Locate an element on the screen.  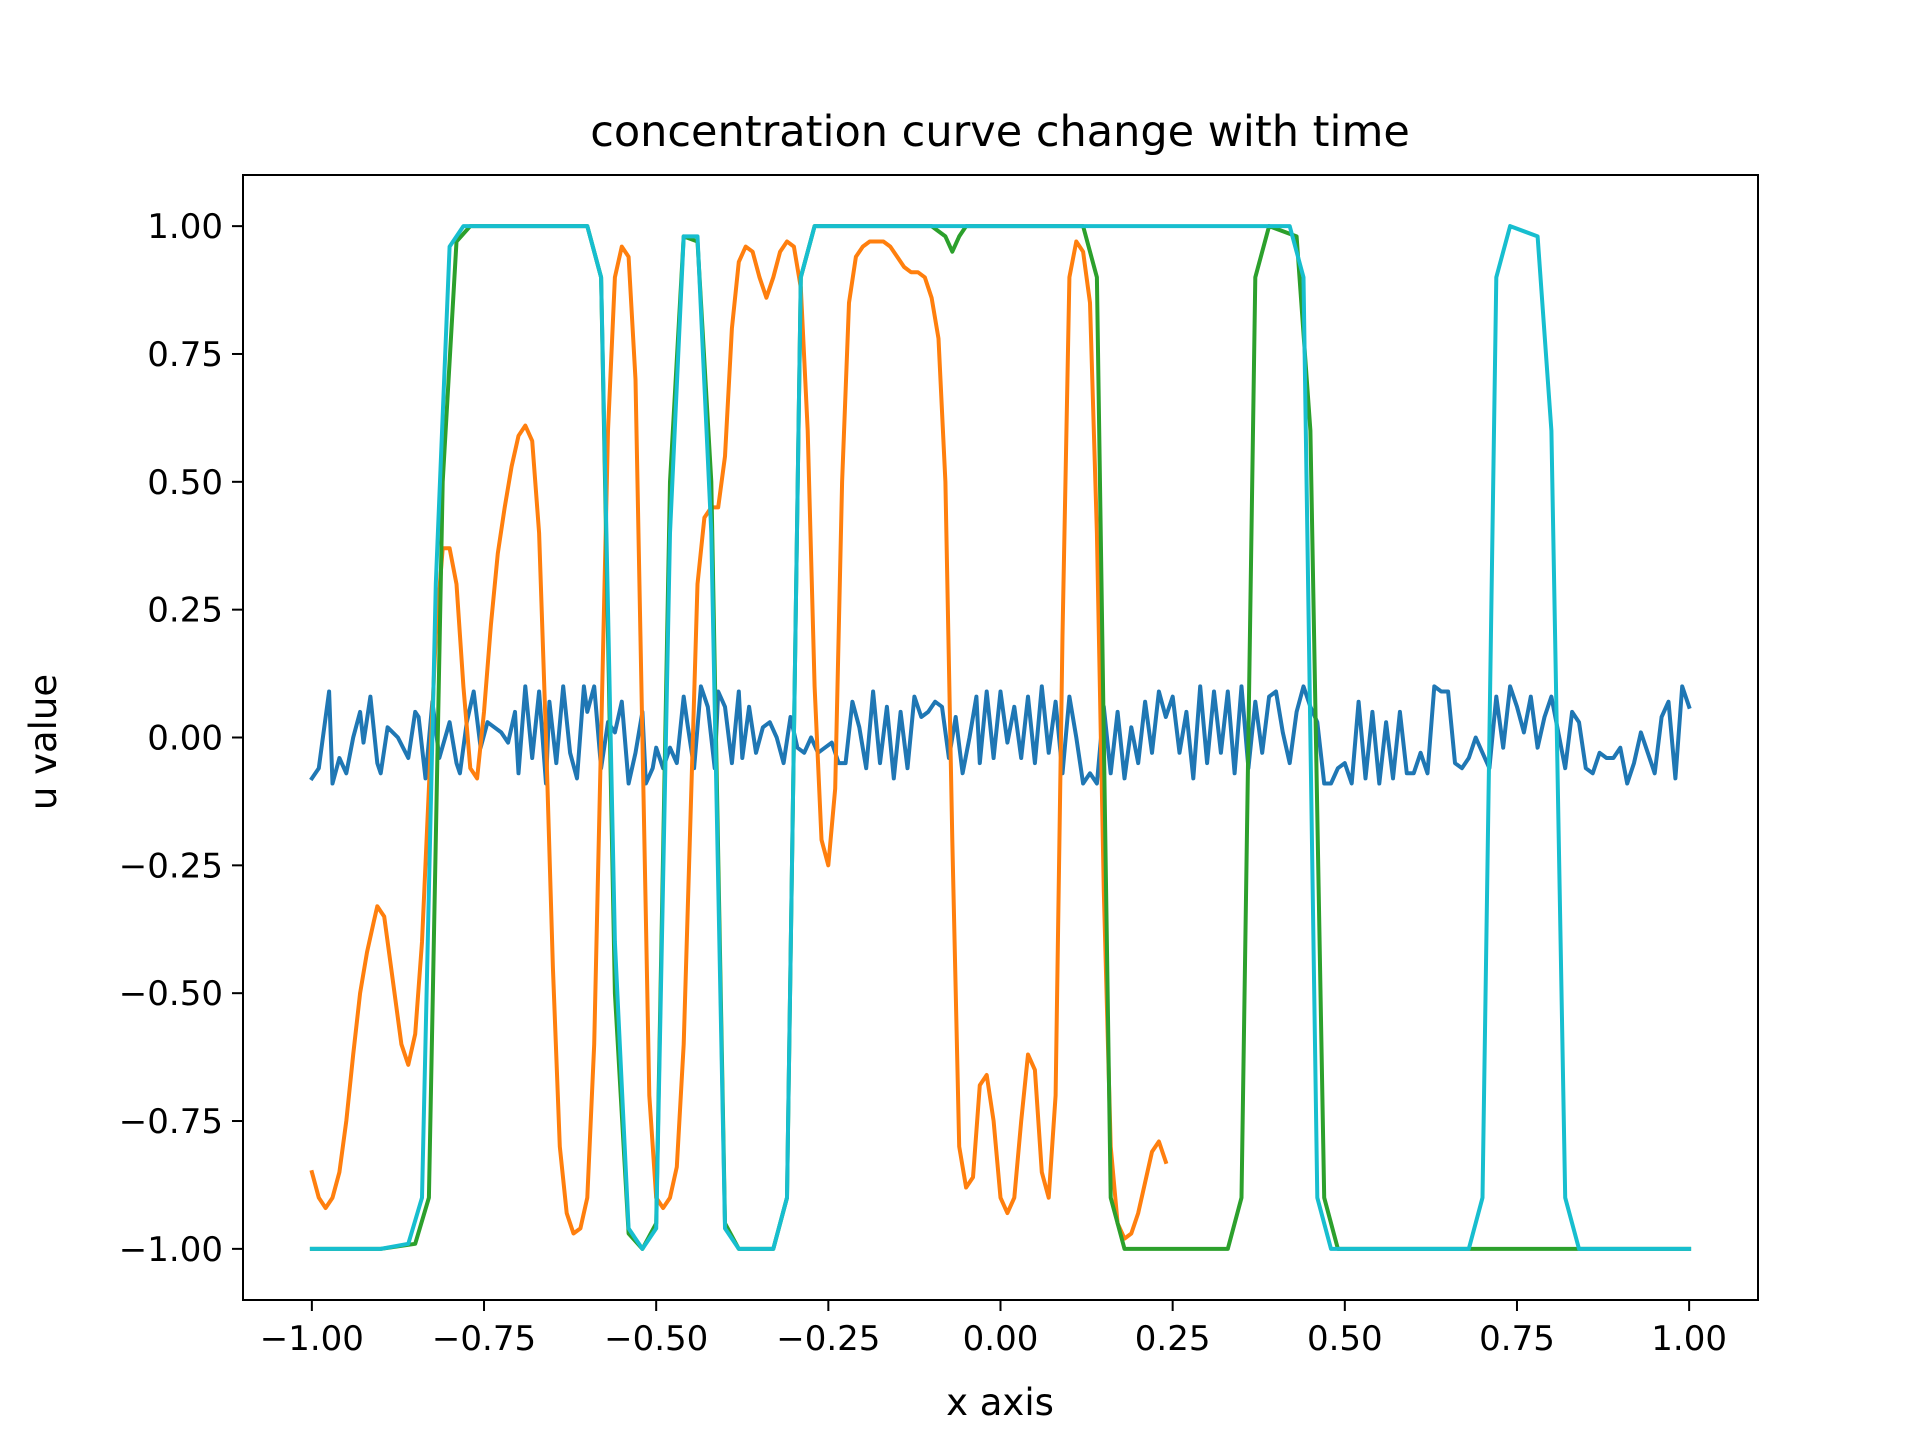
x-tick-label: 1.00 is located at coordinates (1689, 1339).